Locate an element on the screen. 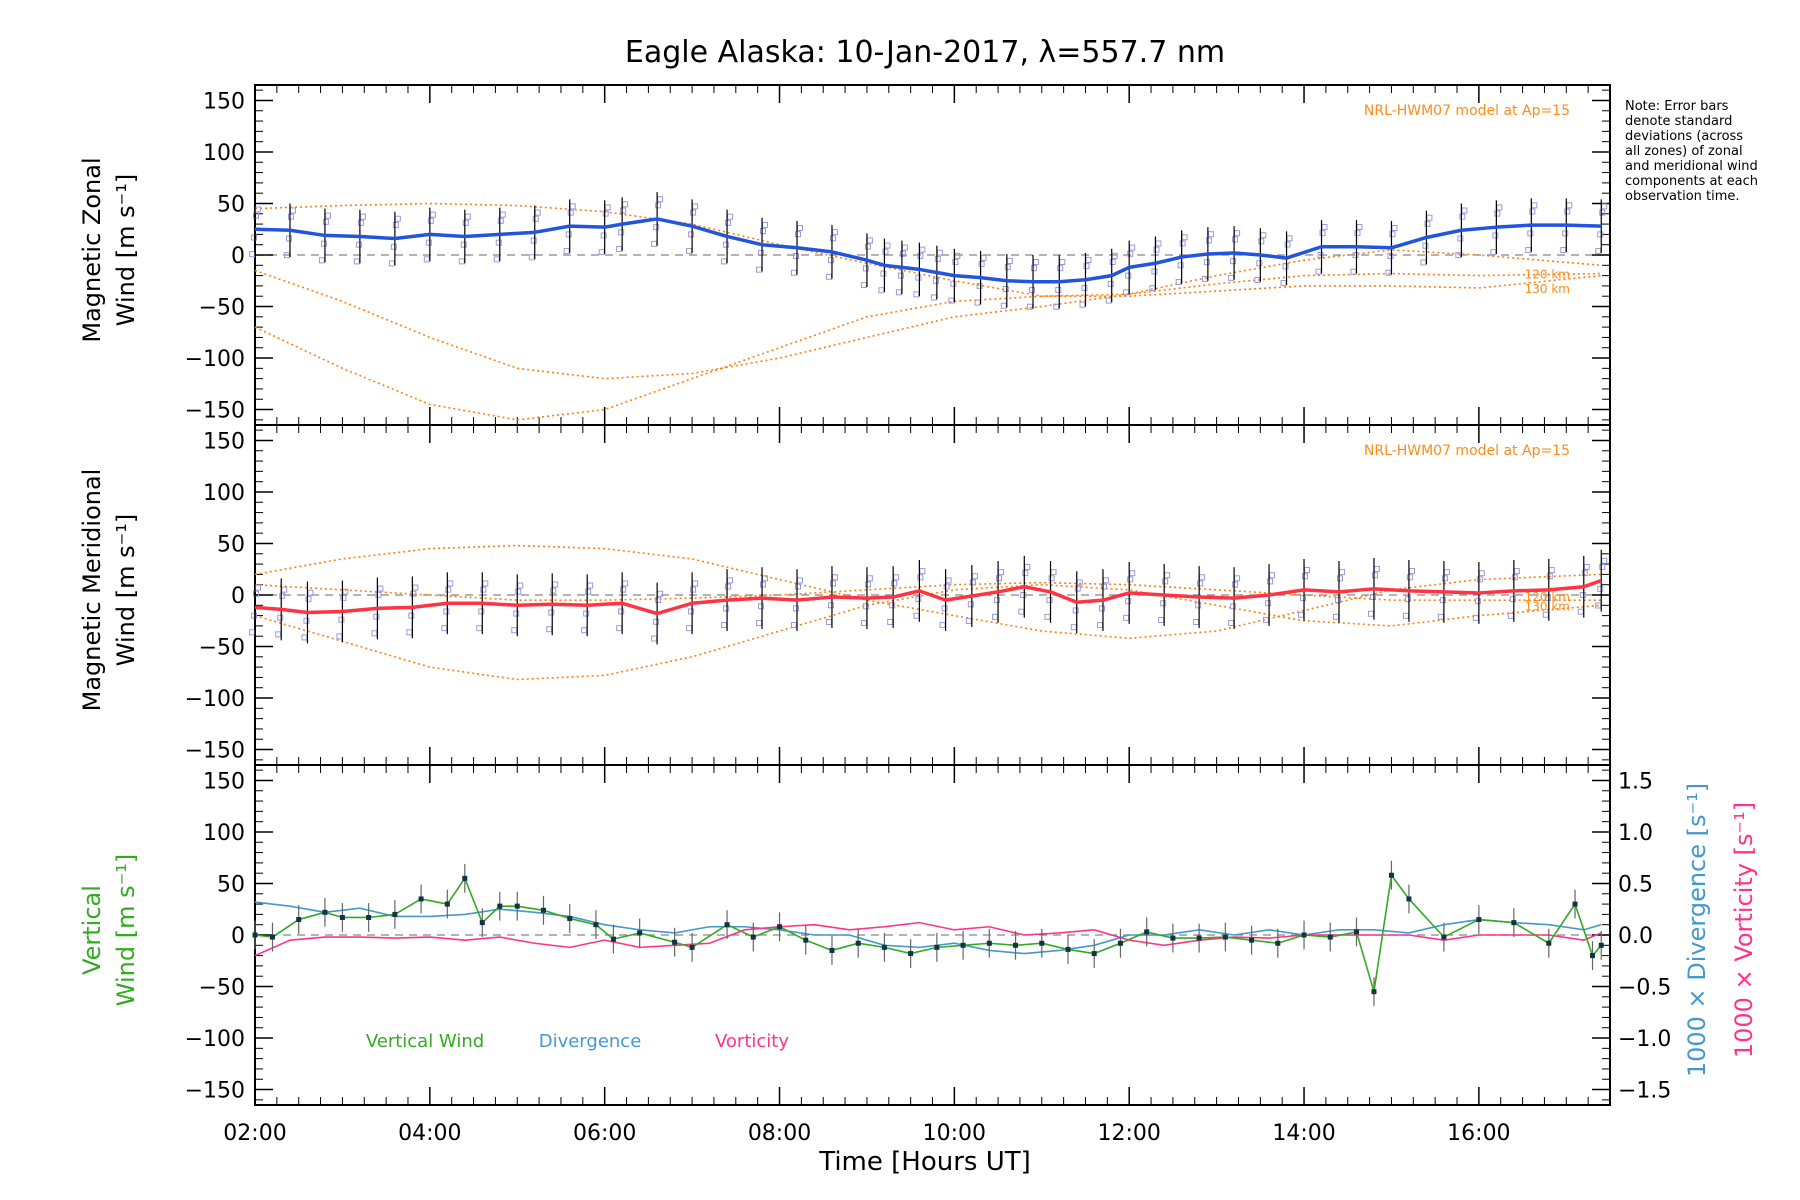  vertical-ytick-label: 100 is located at coordinates (224, 833).